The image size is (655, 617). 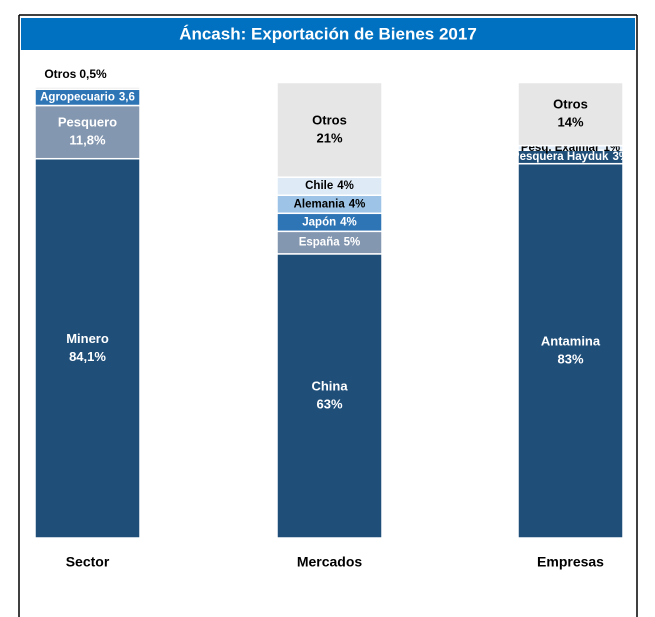 I want to click on segment-label: Pesquera Hayduk 3%, so click(x=570, y=157).